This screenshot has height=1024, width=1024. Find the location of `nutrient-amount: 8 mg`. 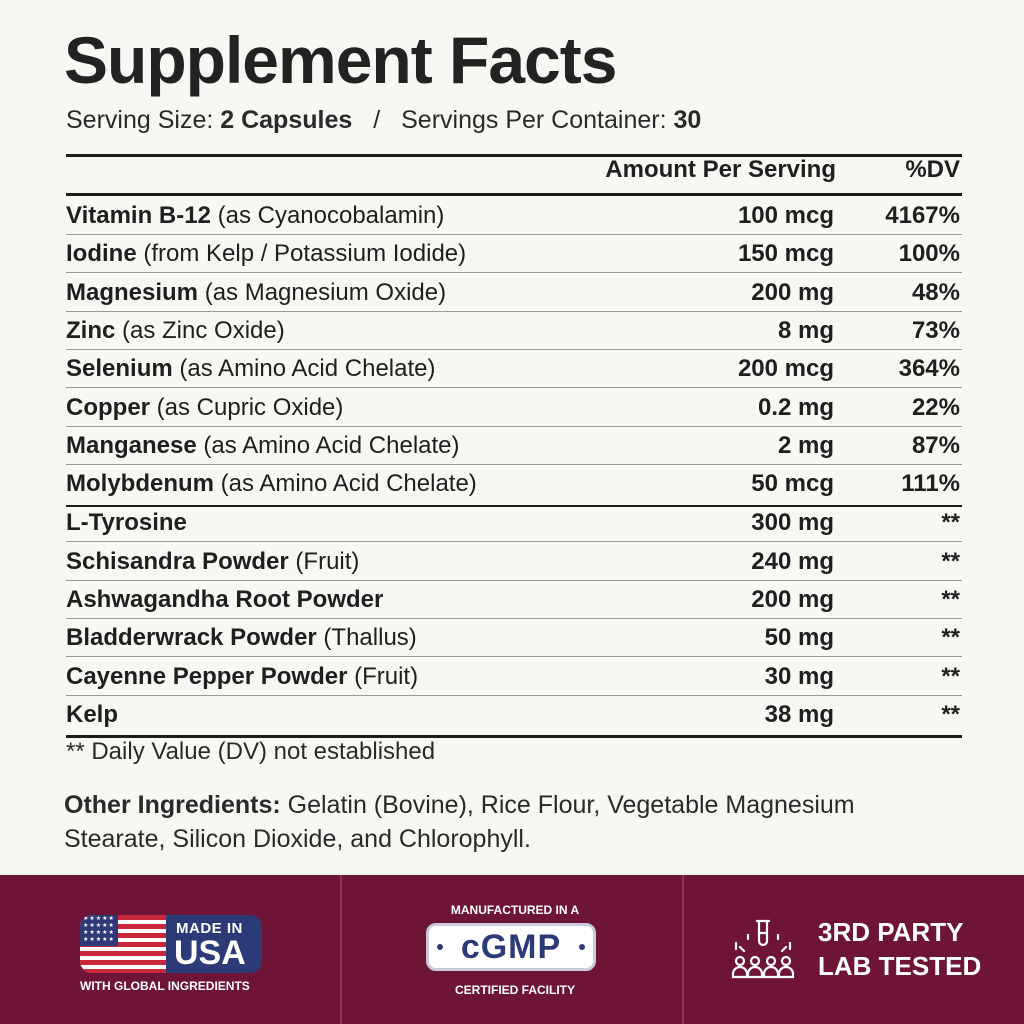

nutrient-amount: 8 mg is located at coordinates (805, 330).